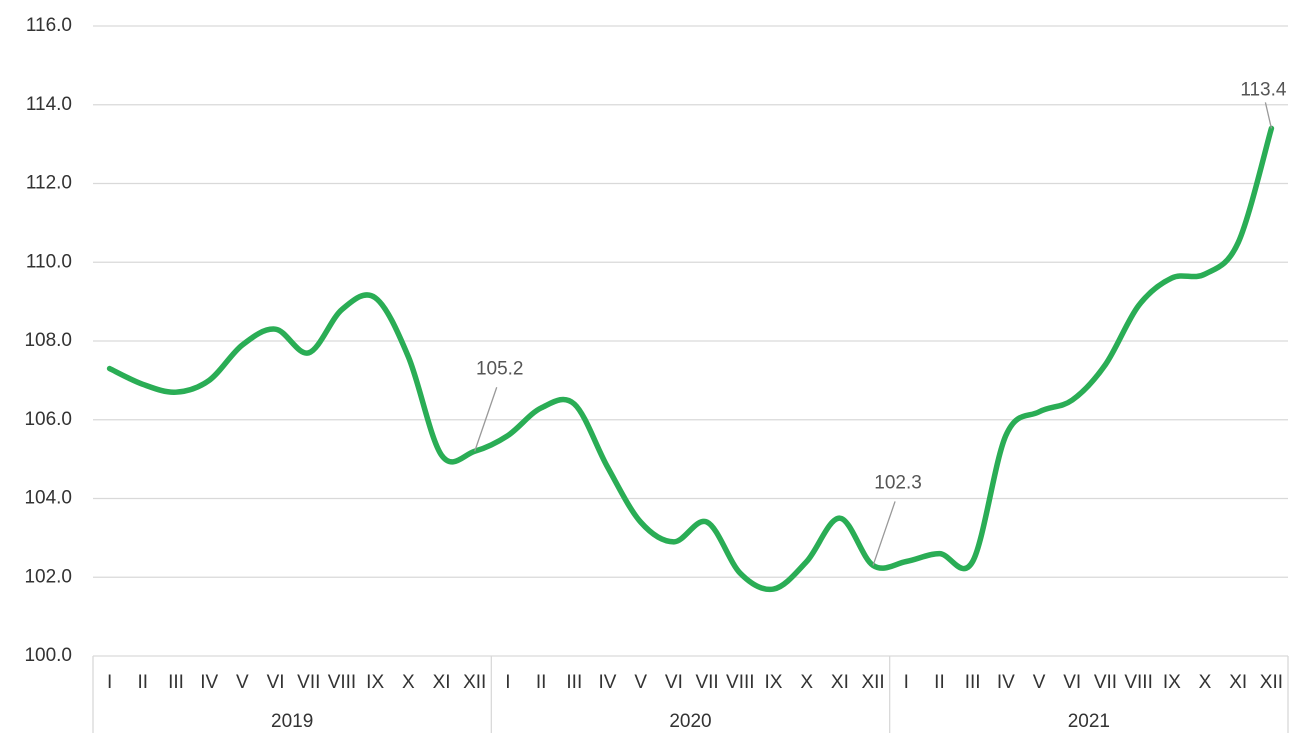  Describe the element at coordinates (1089, 721) in the screenshot. I see `x-group-label: 2021` at that location.